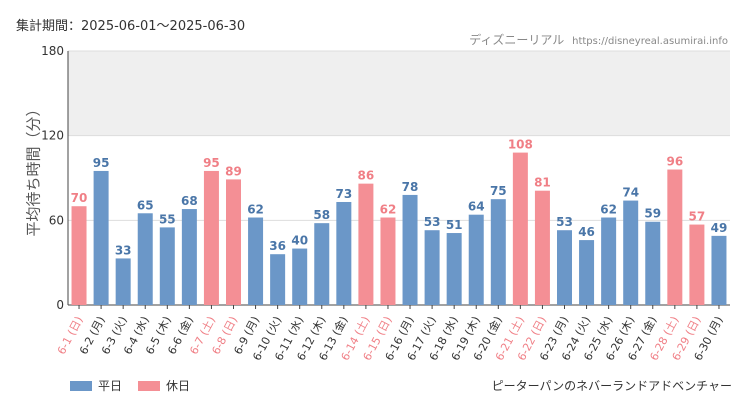 The width and height of the screenshot is (750, 410). I want to click on y-tick-label: 120, so click(52, 136).